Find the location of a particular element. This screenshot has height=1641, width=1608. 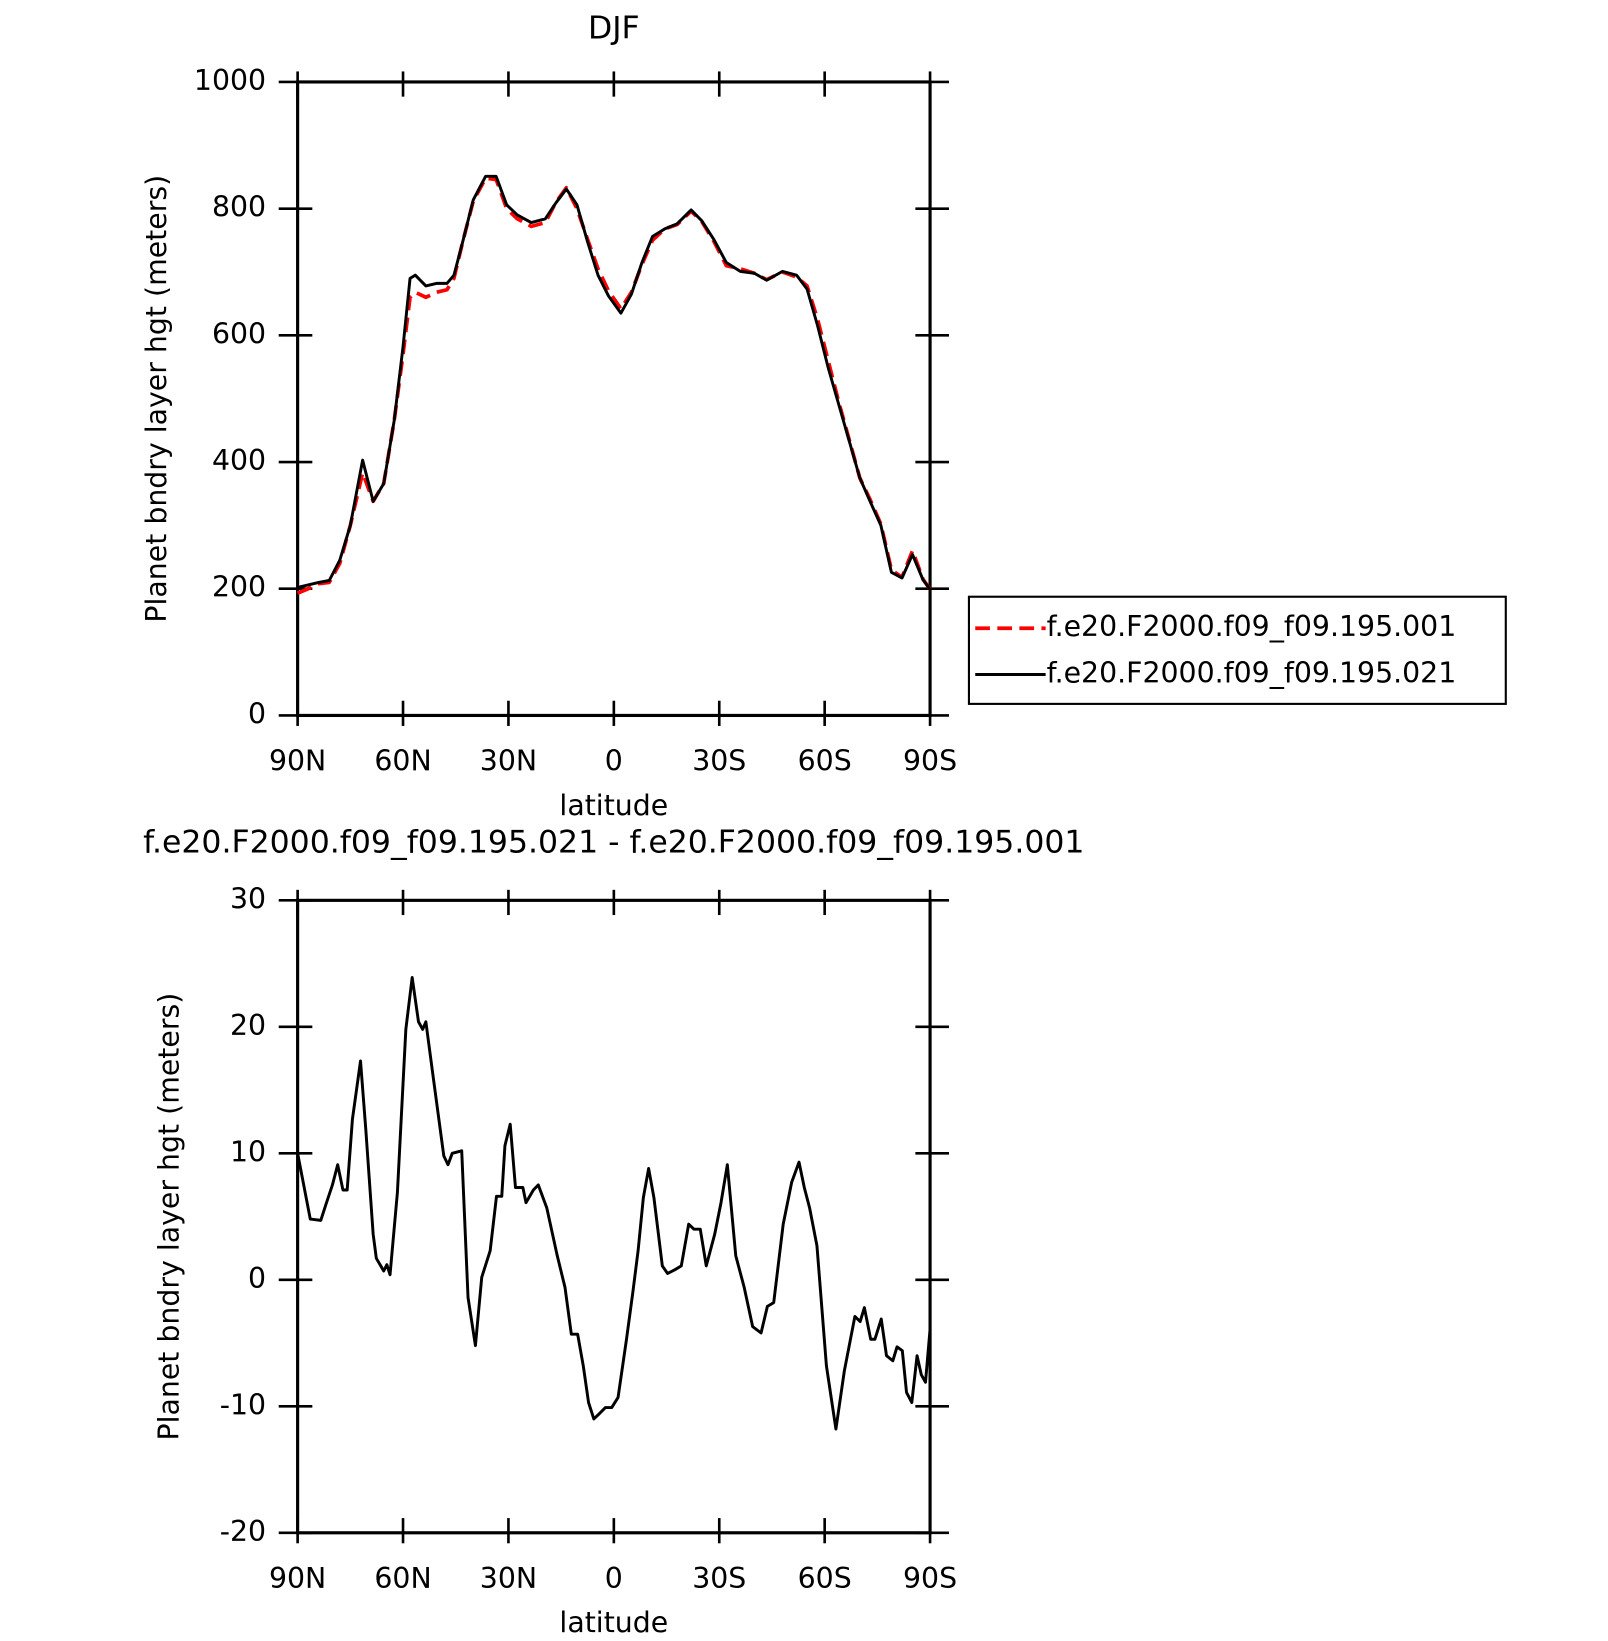

y-tick-label: -10 is located at coordinates (243, 1404).